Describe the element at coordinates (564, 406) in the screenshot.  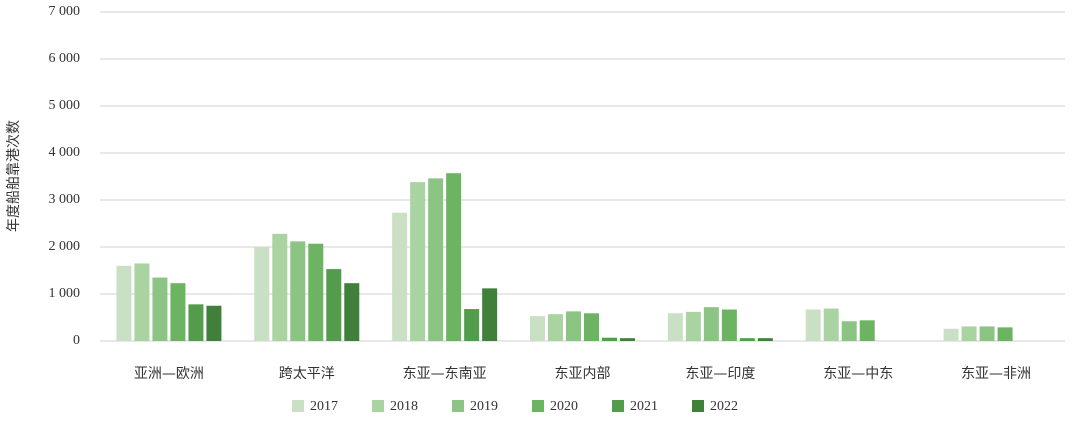
I see `legend-label: 2020` at that location.